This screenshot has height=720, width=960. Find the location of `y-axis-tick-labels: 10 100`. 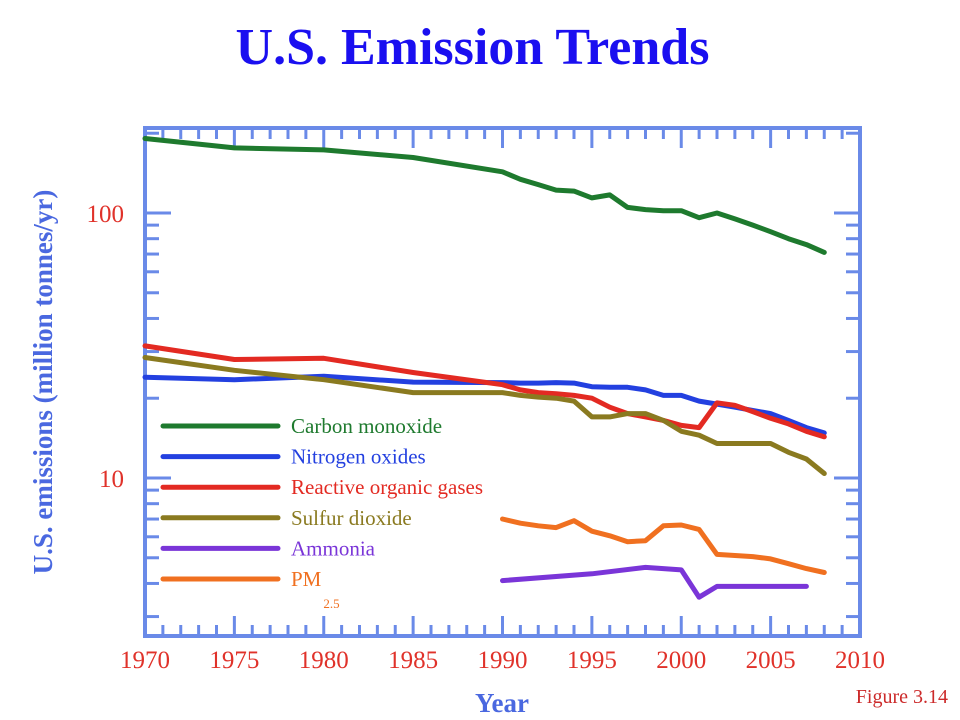

y-axis-tick-labels: 10 100 is located at coordinates (106, 347).